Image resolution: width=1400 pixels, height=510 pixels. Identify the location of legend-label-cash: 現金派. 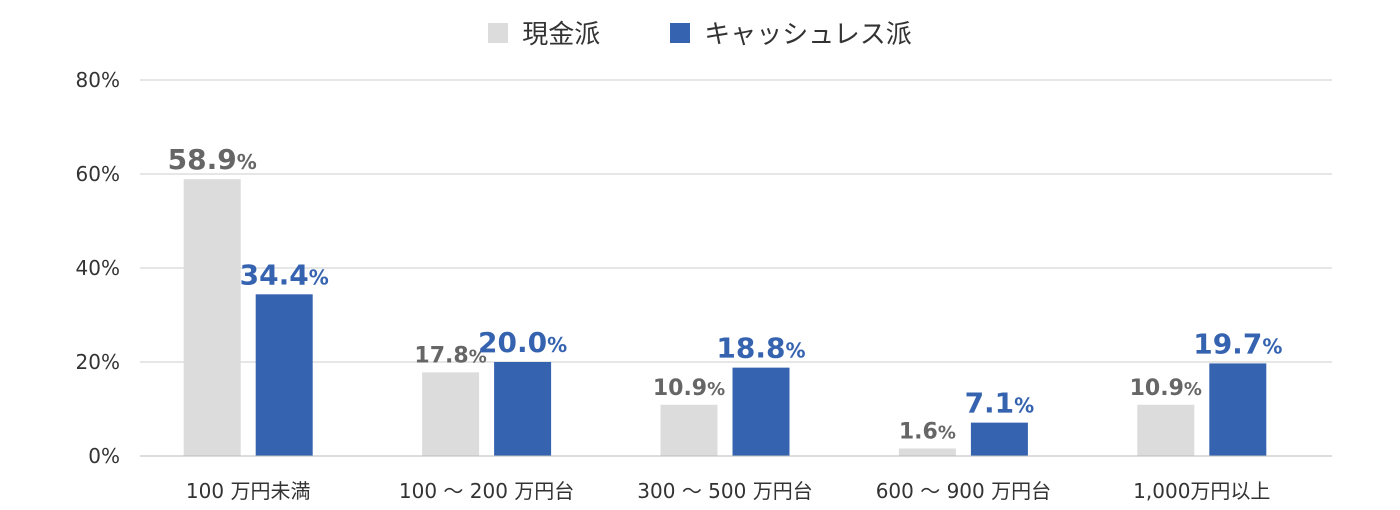
(561, 35).